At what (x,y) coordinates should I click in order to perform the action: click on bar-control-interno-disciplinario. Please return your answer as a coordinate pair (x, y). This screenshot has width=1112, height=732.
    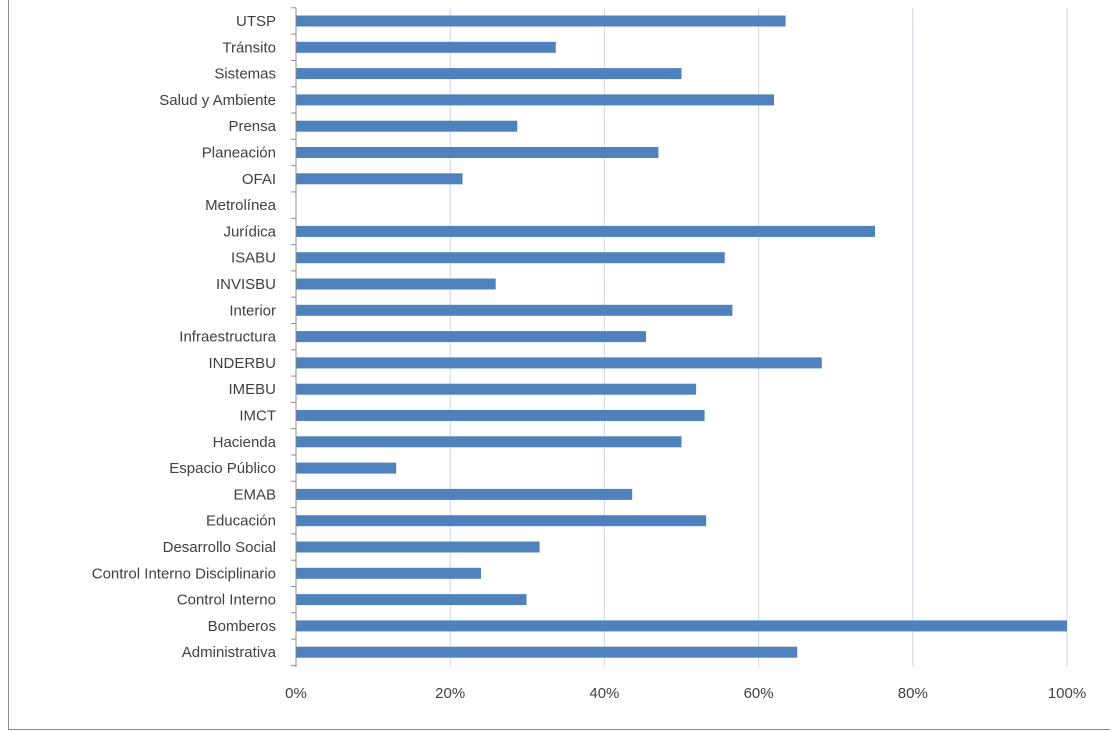
    Looking at the image, I should click on (388, 573).